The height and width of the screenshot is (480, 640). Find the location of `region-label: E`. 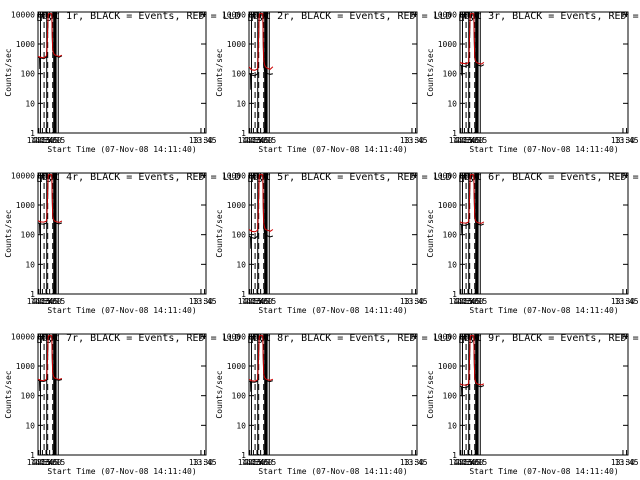

region-label: E is located at coordinates (250, 340).